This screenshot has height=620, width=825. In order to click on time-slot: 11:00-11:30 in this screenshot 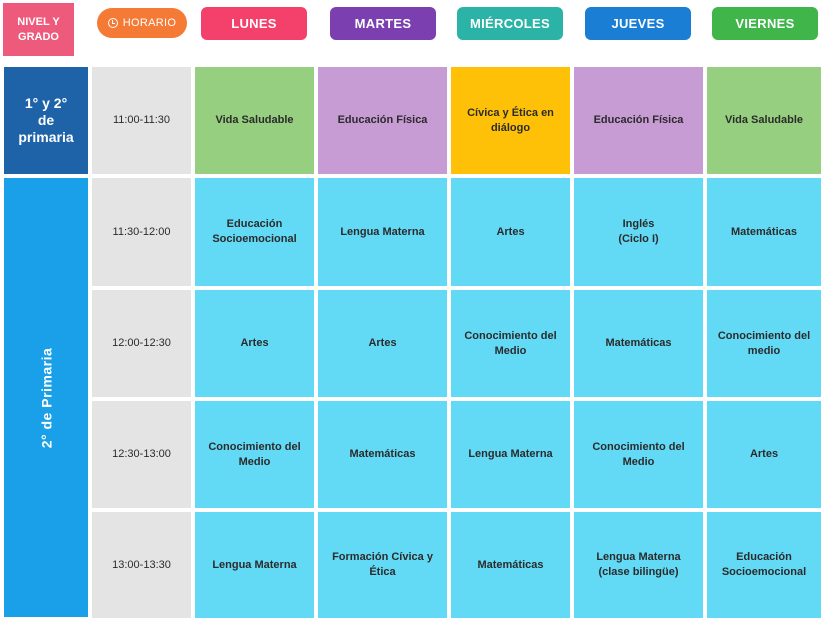, I will do `click(141, 120)`.